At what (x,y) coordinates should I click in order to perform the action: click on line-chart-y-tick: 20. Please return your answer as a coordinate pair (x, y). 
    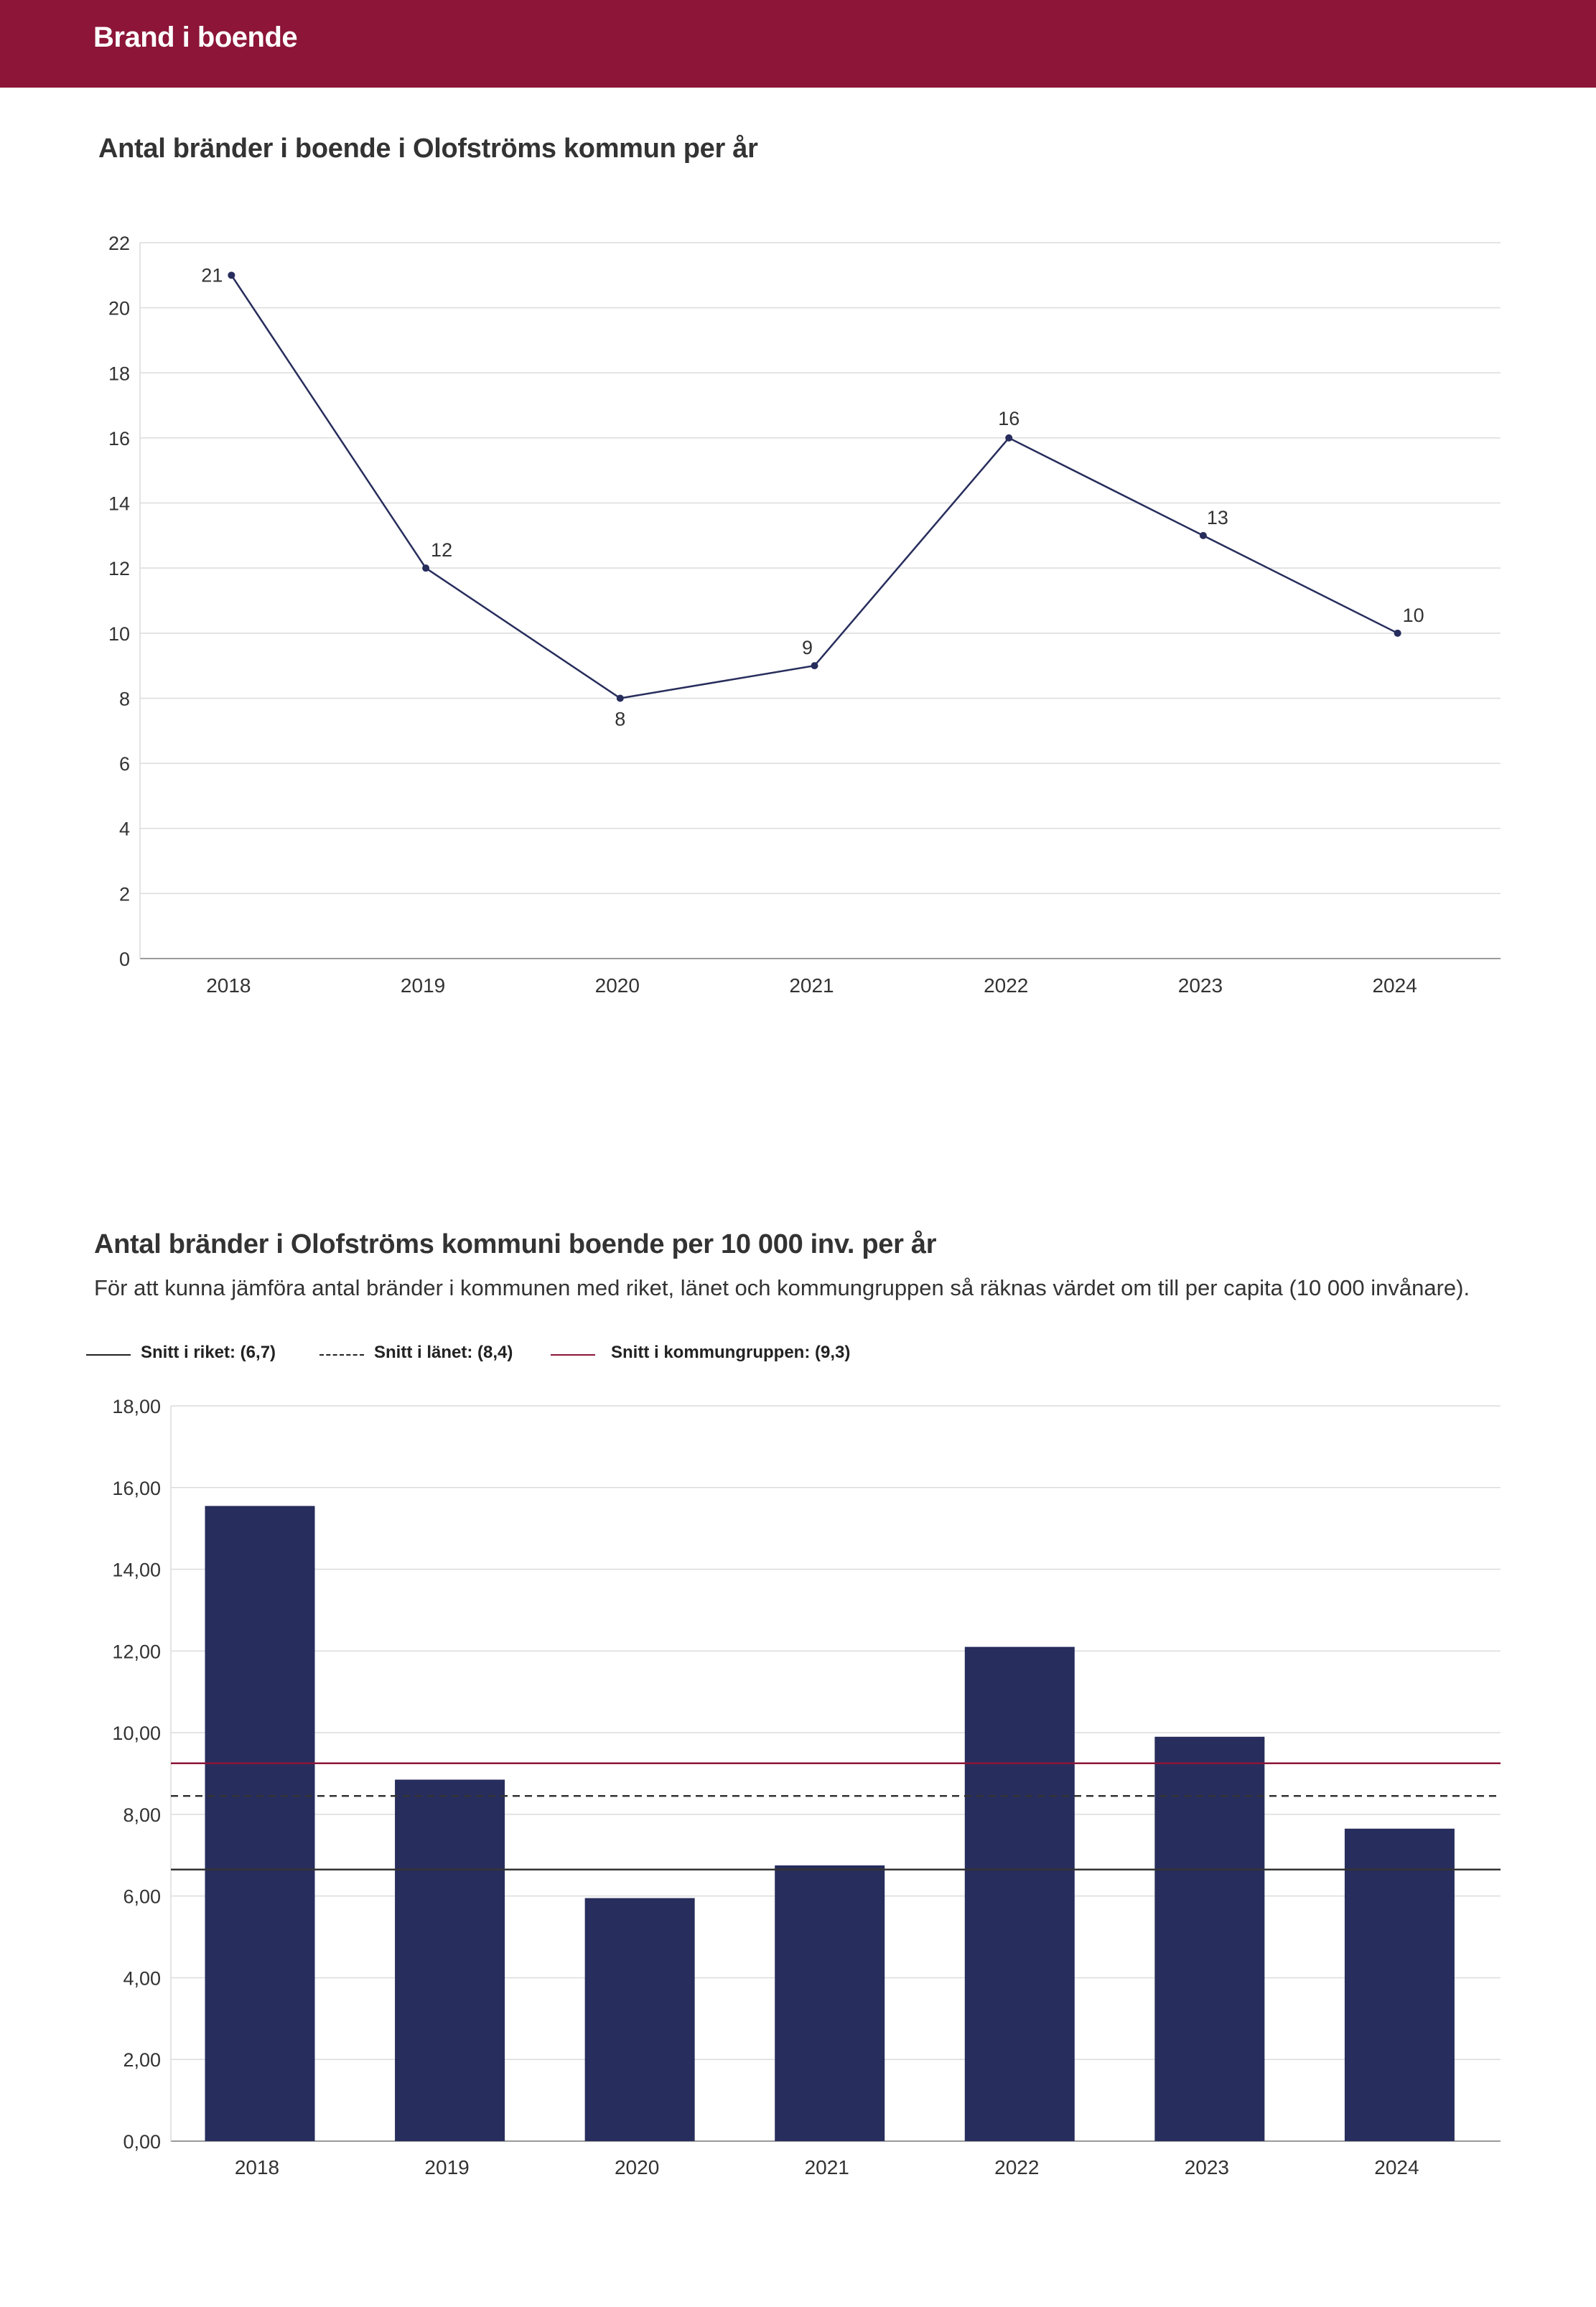
    Looking at the image, I should click on (119, 309).